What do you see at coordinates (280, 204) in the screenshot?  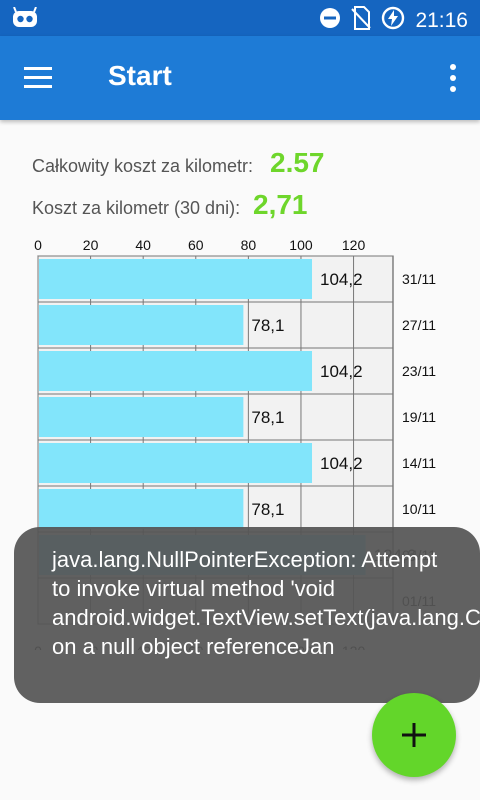 I see `month-cost-value: 2,71` at bounding box center [280, 204].